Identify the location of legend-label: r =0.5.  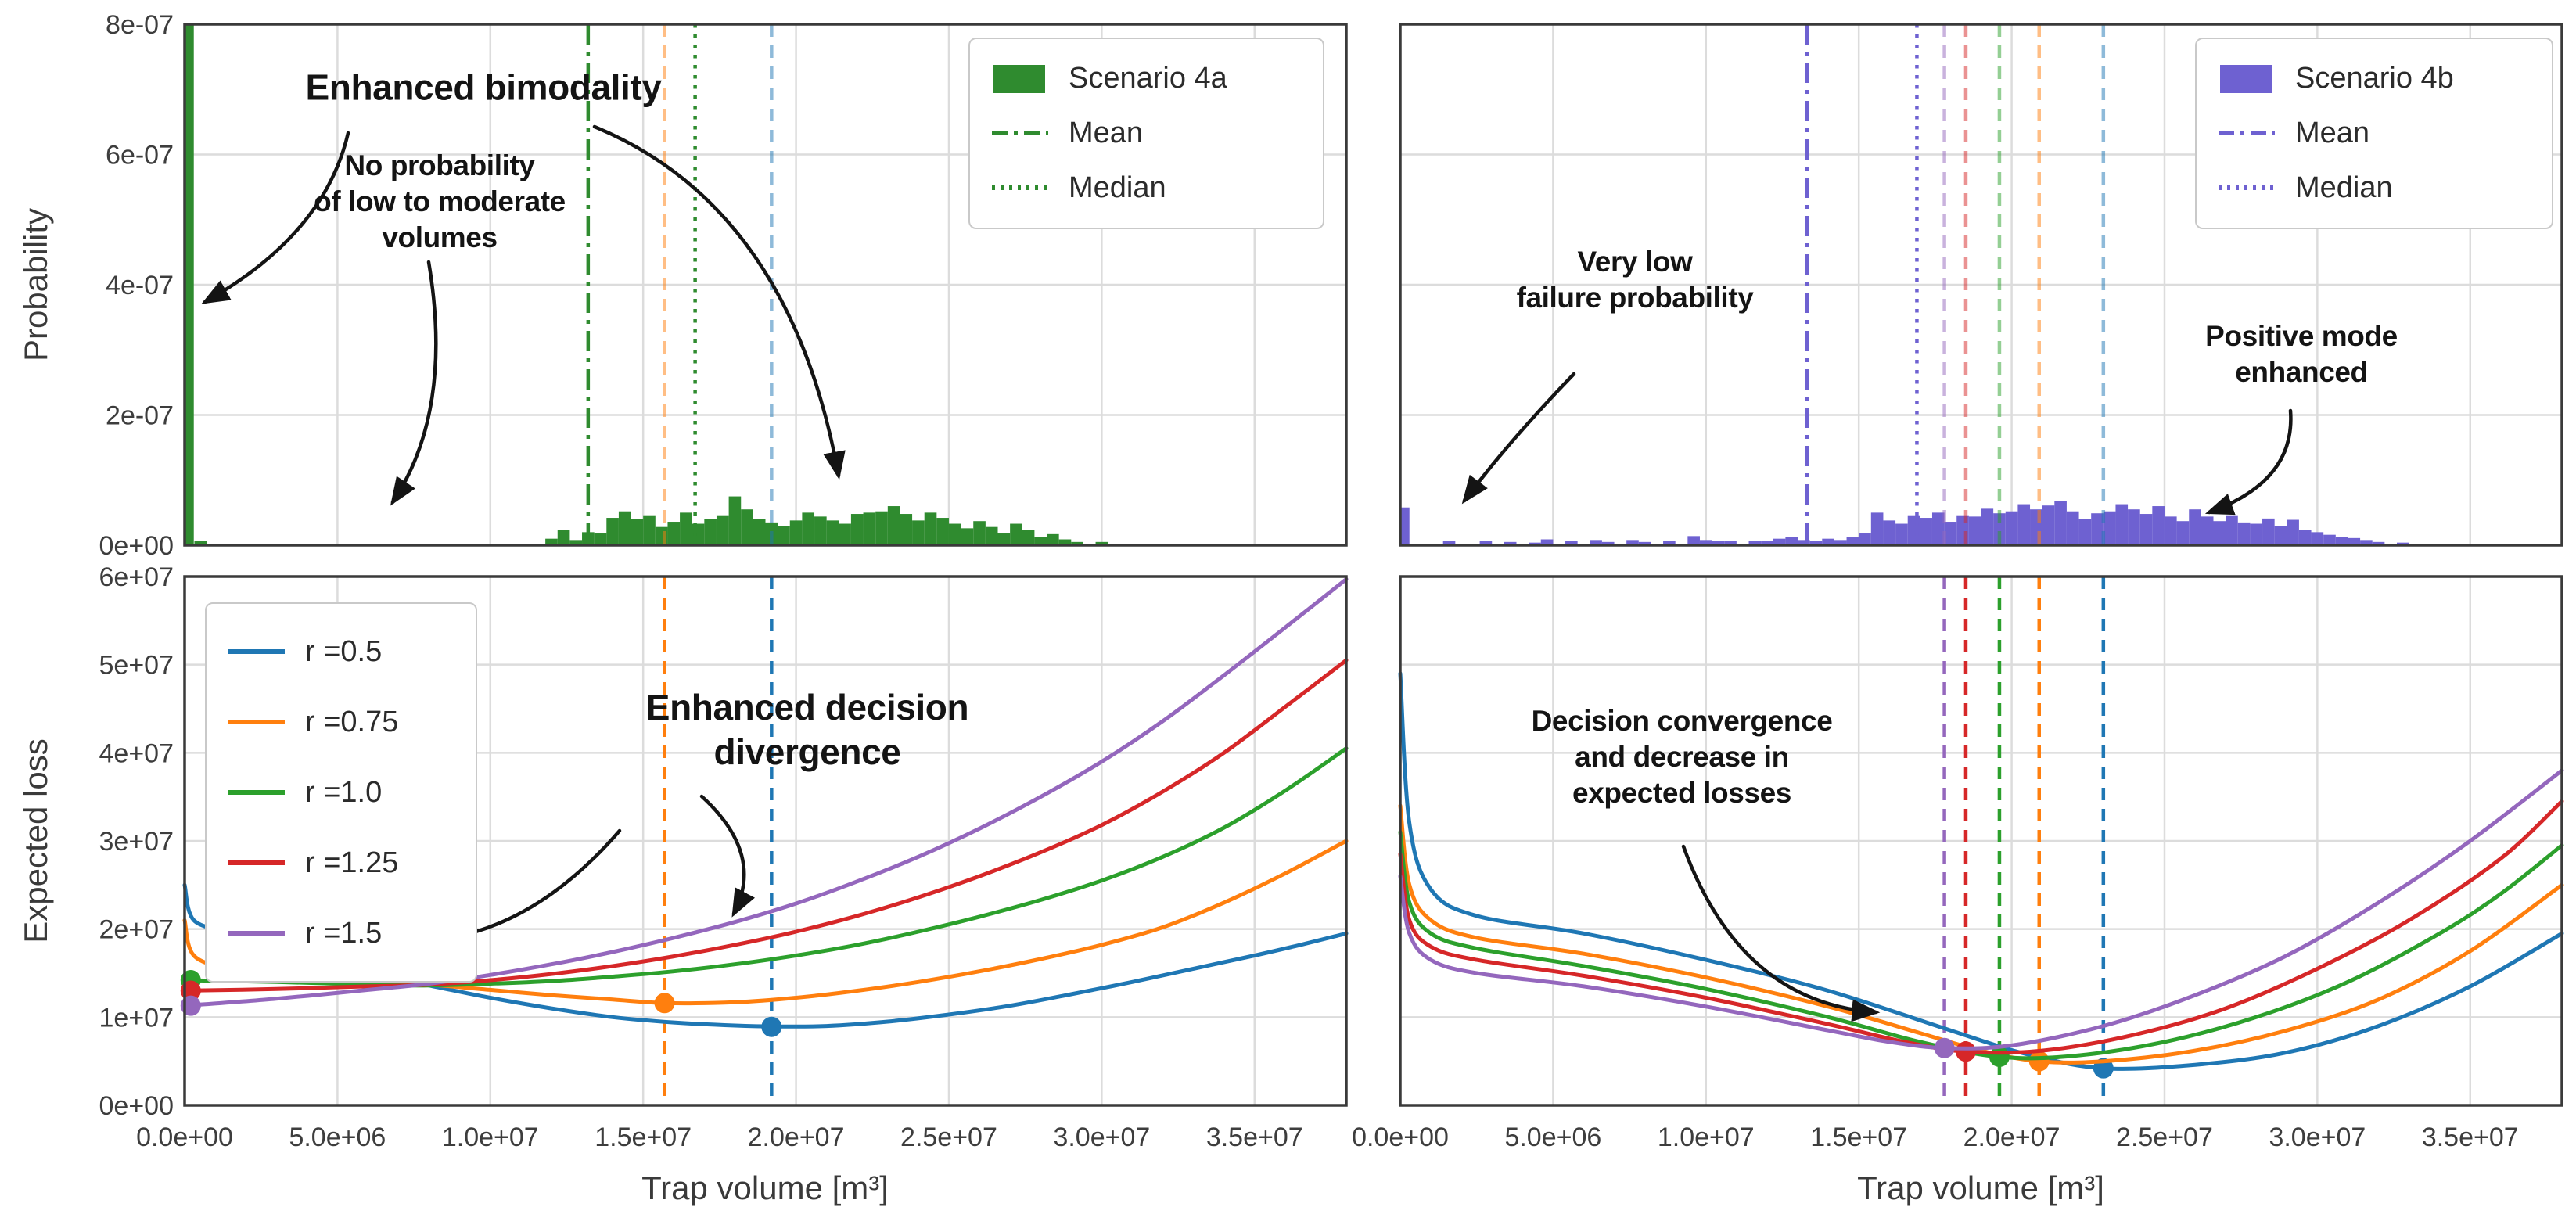
(344, 651).